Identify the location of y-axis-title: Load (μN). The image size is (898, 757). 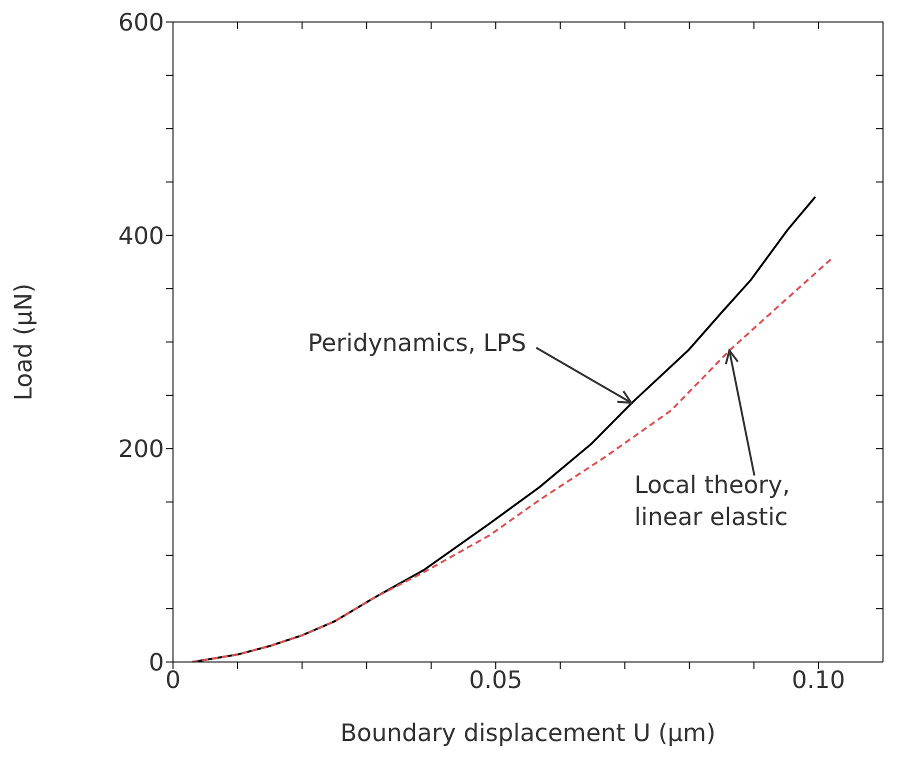
(24, 342).